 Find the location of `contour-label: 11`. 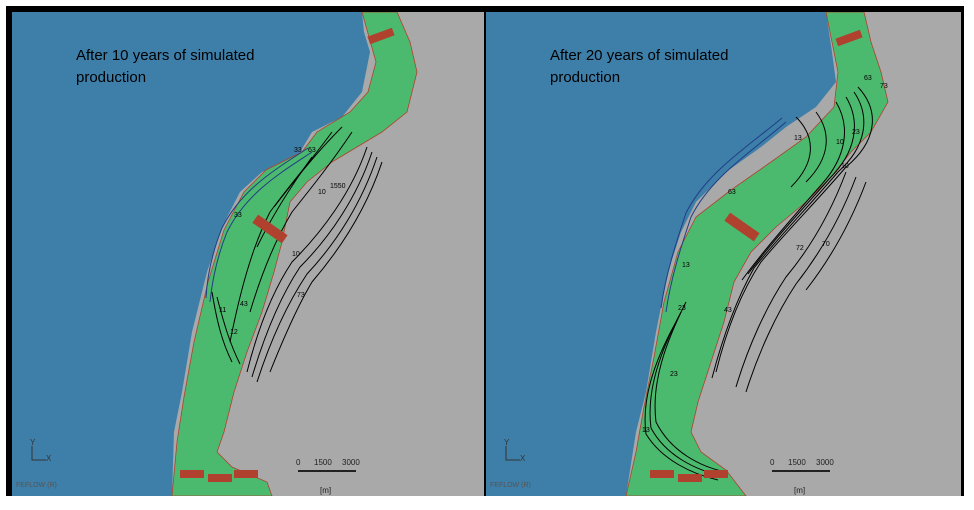

contour-label: 11 is located at coordinates (222, 310).